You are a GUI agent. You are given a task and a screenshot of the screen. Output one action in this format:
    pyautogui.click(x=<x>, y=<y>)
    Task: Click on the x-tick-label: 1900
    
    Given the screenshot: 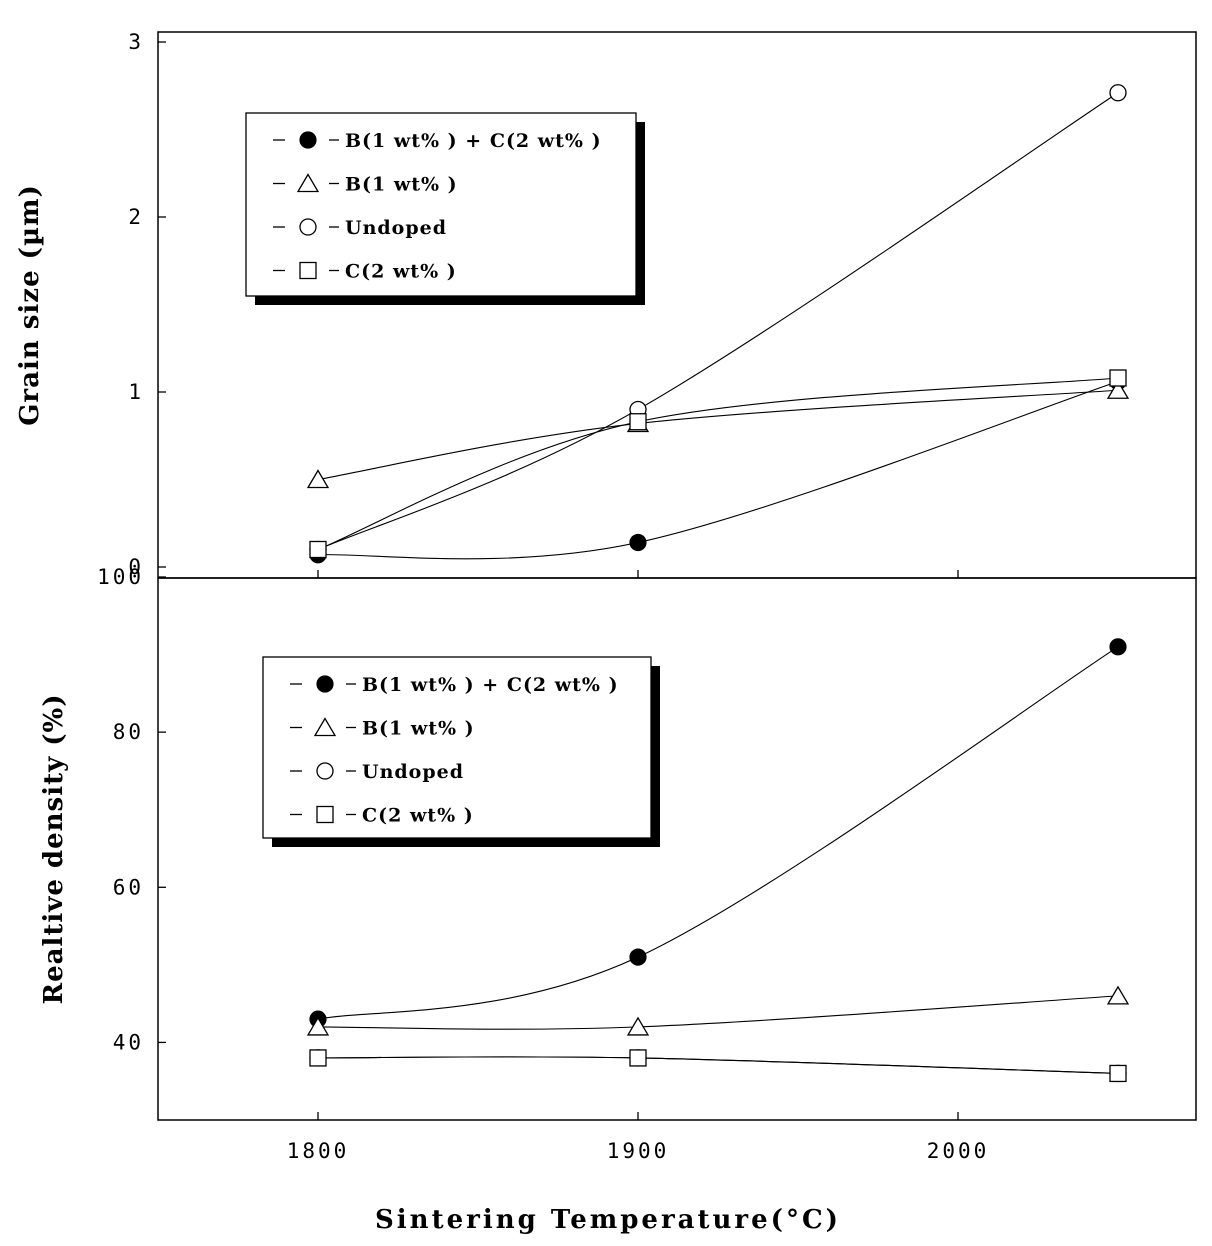 What is the action you would take?
    pyautogui.click(x=638, y=1151)
    